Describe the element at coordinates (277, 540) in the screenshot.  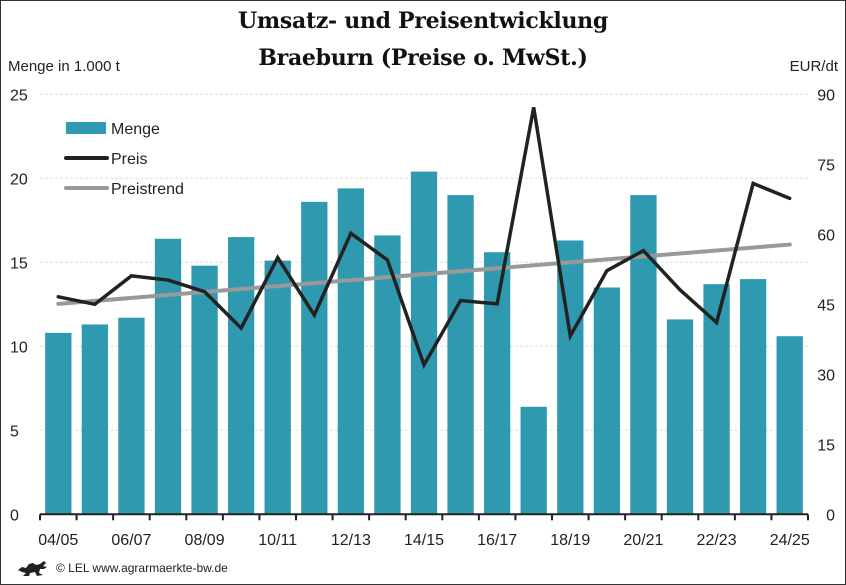
I see `x-tick-label: 10/11` at that location.